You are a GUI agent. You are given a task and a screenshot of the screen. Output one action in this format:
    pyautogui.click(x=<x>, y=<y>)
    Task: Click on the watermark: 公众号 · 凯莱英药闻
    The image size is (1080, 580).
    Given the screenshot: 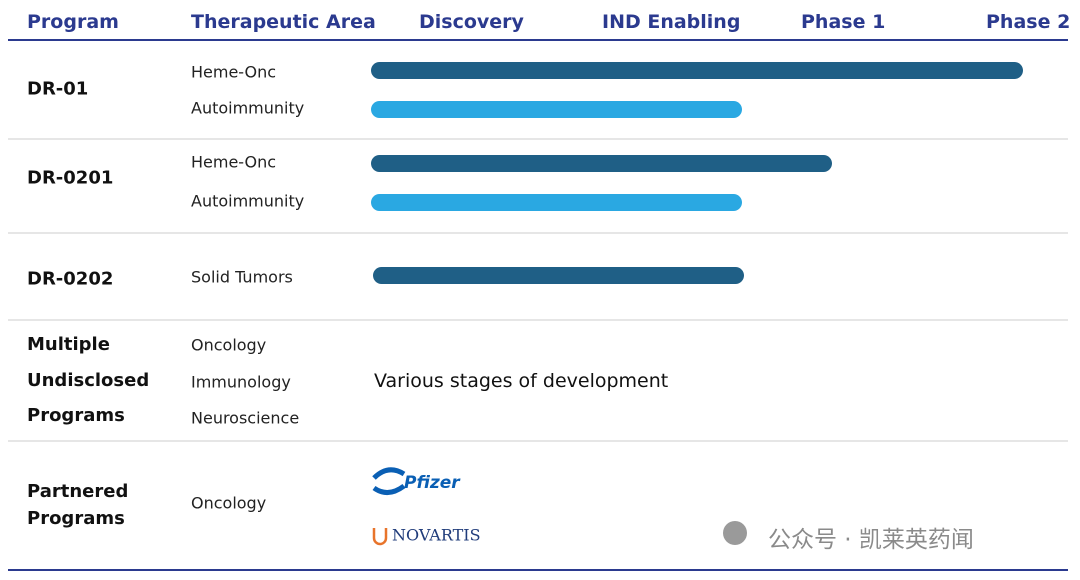 What is the action you would take?
    pyautogui.click(x=871, y=540)
    